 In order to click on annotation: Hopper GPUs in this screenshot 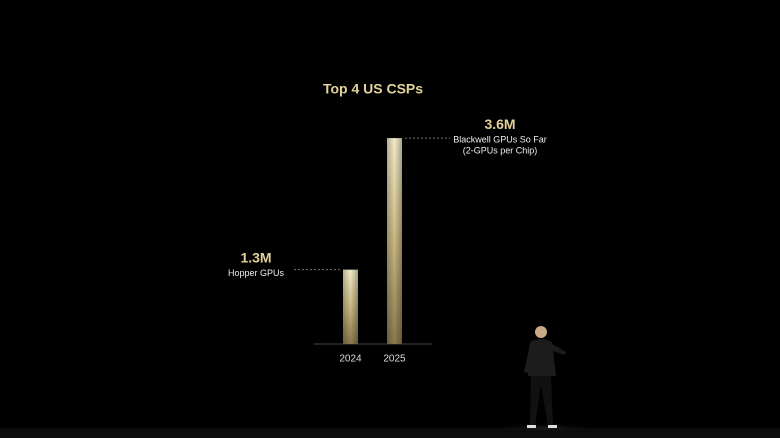, I will do `click(256, 273)`.